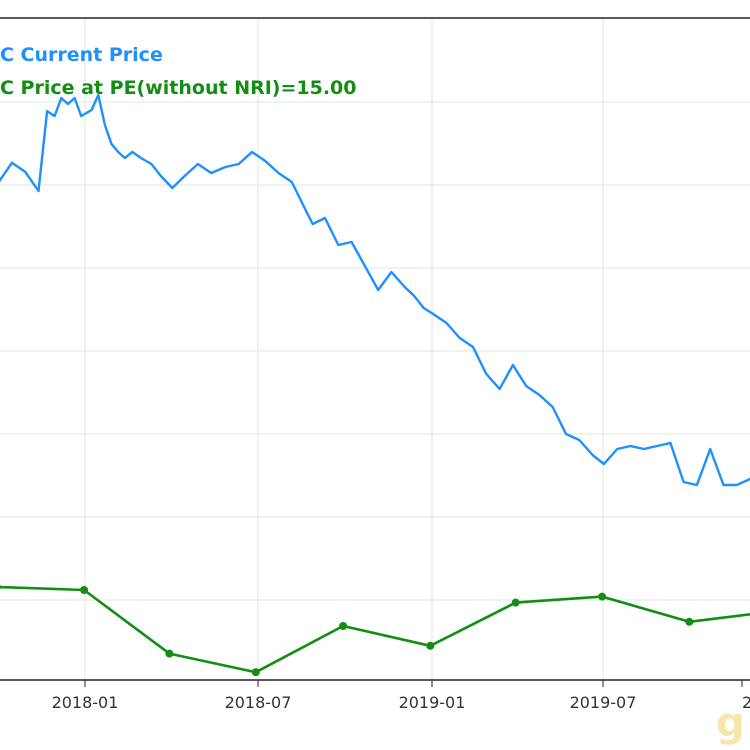  What do you see at coordinates (81, 55) in the screenshot?
I see `legend-item: C Current Price` at bounding box center [81, 55].